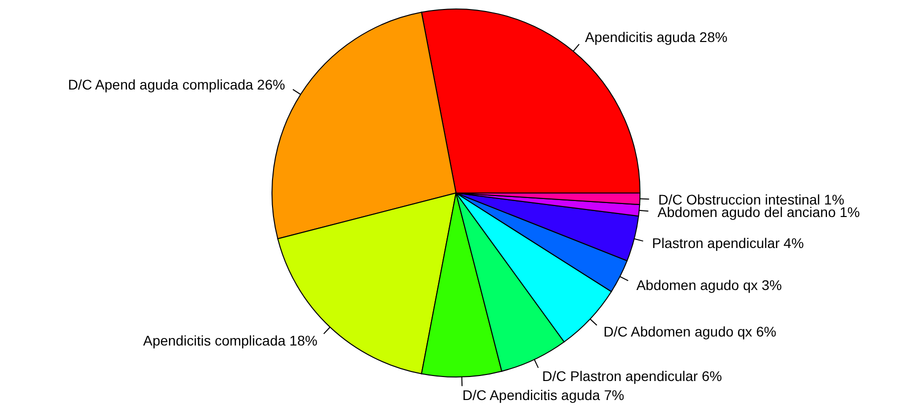 Image resolution: width=915 pixels, height=408 pixels. Describe the element at coordinates (230, 340) in the screenshot. I see `slice-label: Apendicitis complicada 18%` at that location.